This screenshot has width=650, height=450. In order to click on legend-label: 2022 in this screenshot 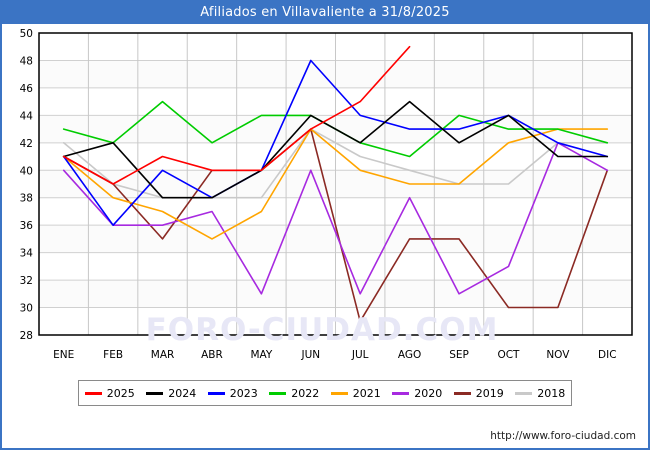, I will do `click(305, 393)`.